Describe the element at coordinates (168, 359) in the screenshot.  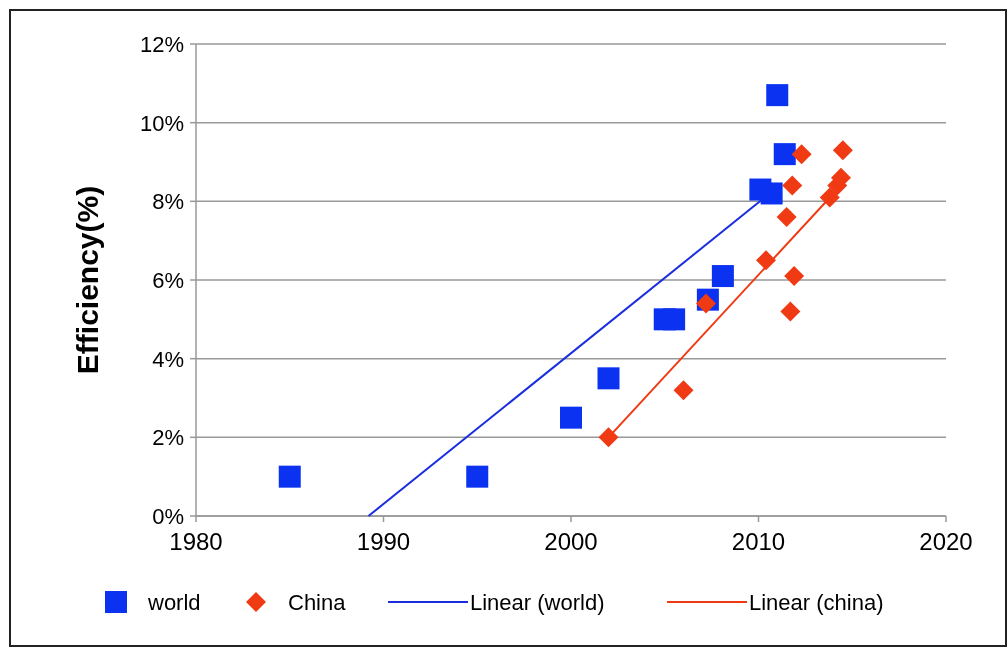
I see `y-tick-label: 4%` at that location.